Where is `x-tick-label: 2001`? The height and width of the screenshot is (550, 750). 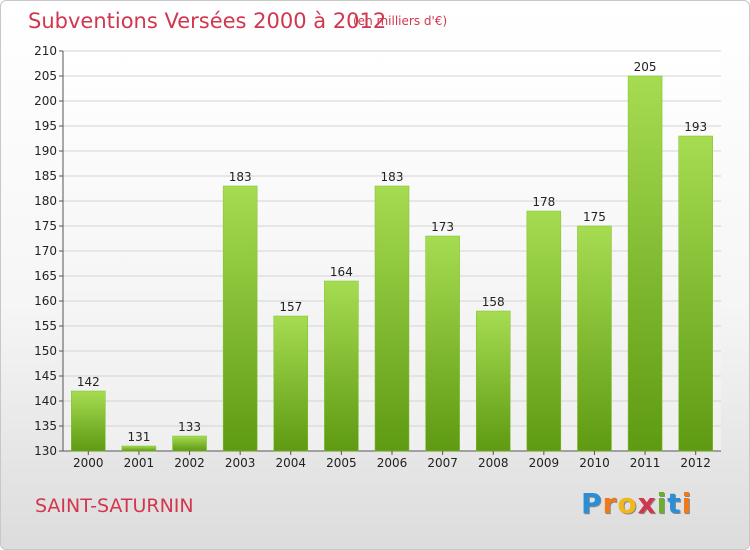
x-tick-label: 2001 is located at coordinates (139, 463).